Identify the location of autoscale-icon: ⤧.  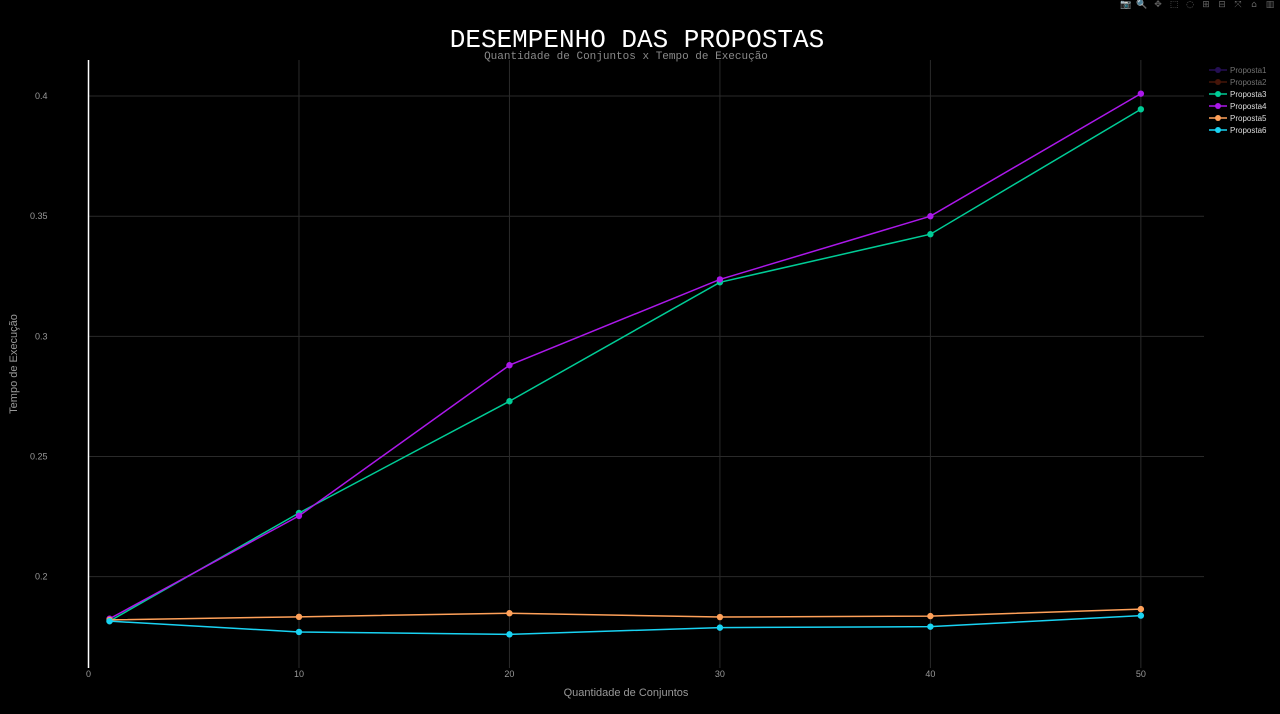
(1238, 5).